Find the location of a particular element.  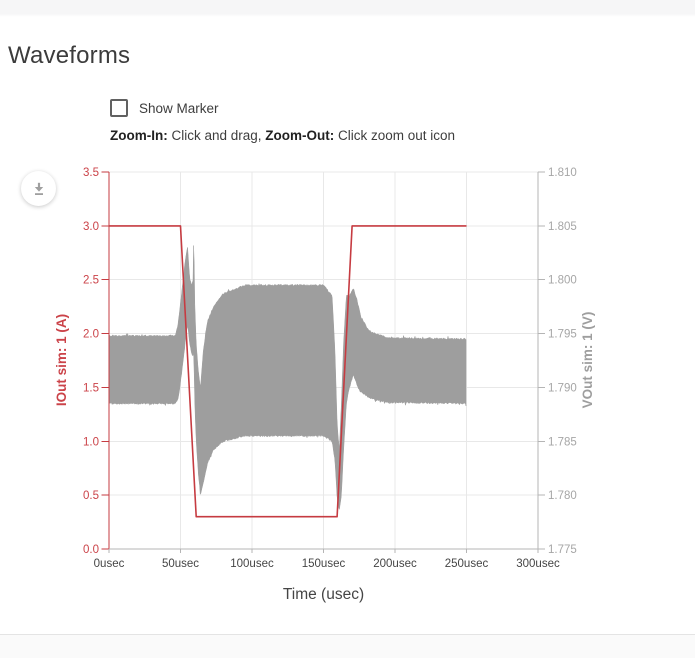

x-axis-title: Time (usec) is located at coordinates (323, 594).